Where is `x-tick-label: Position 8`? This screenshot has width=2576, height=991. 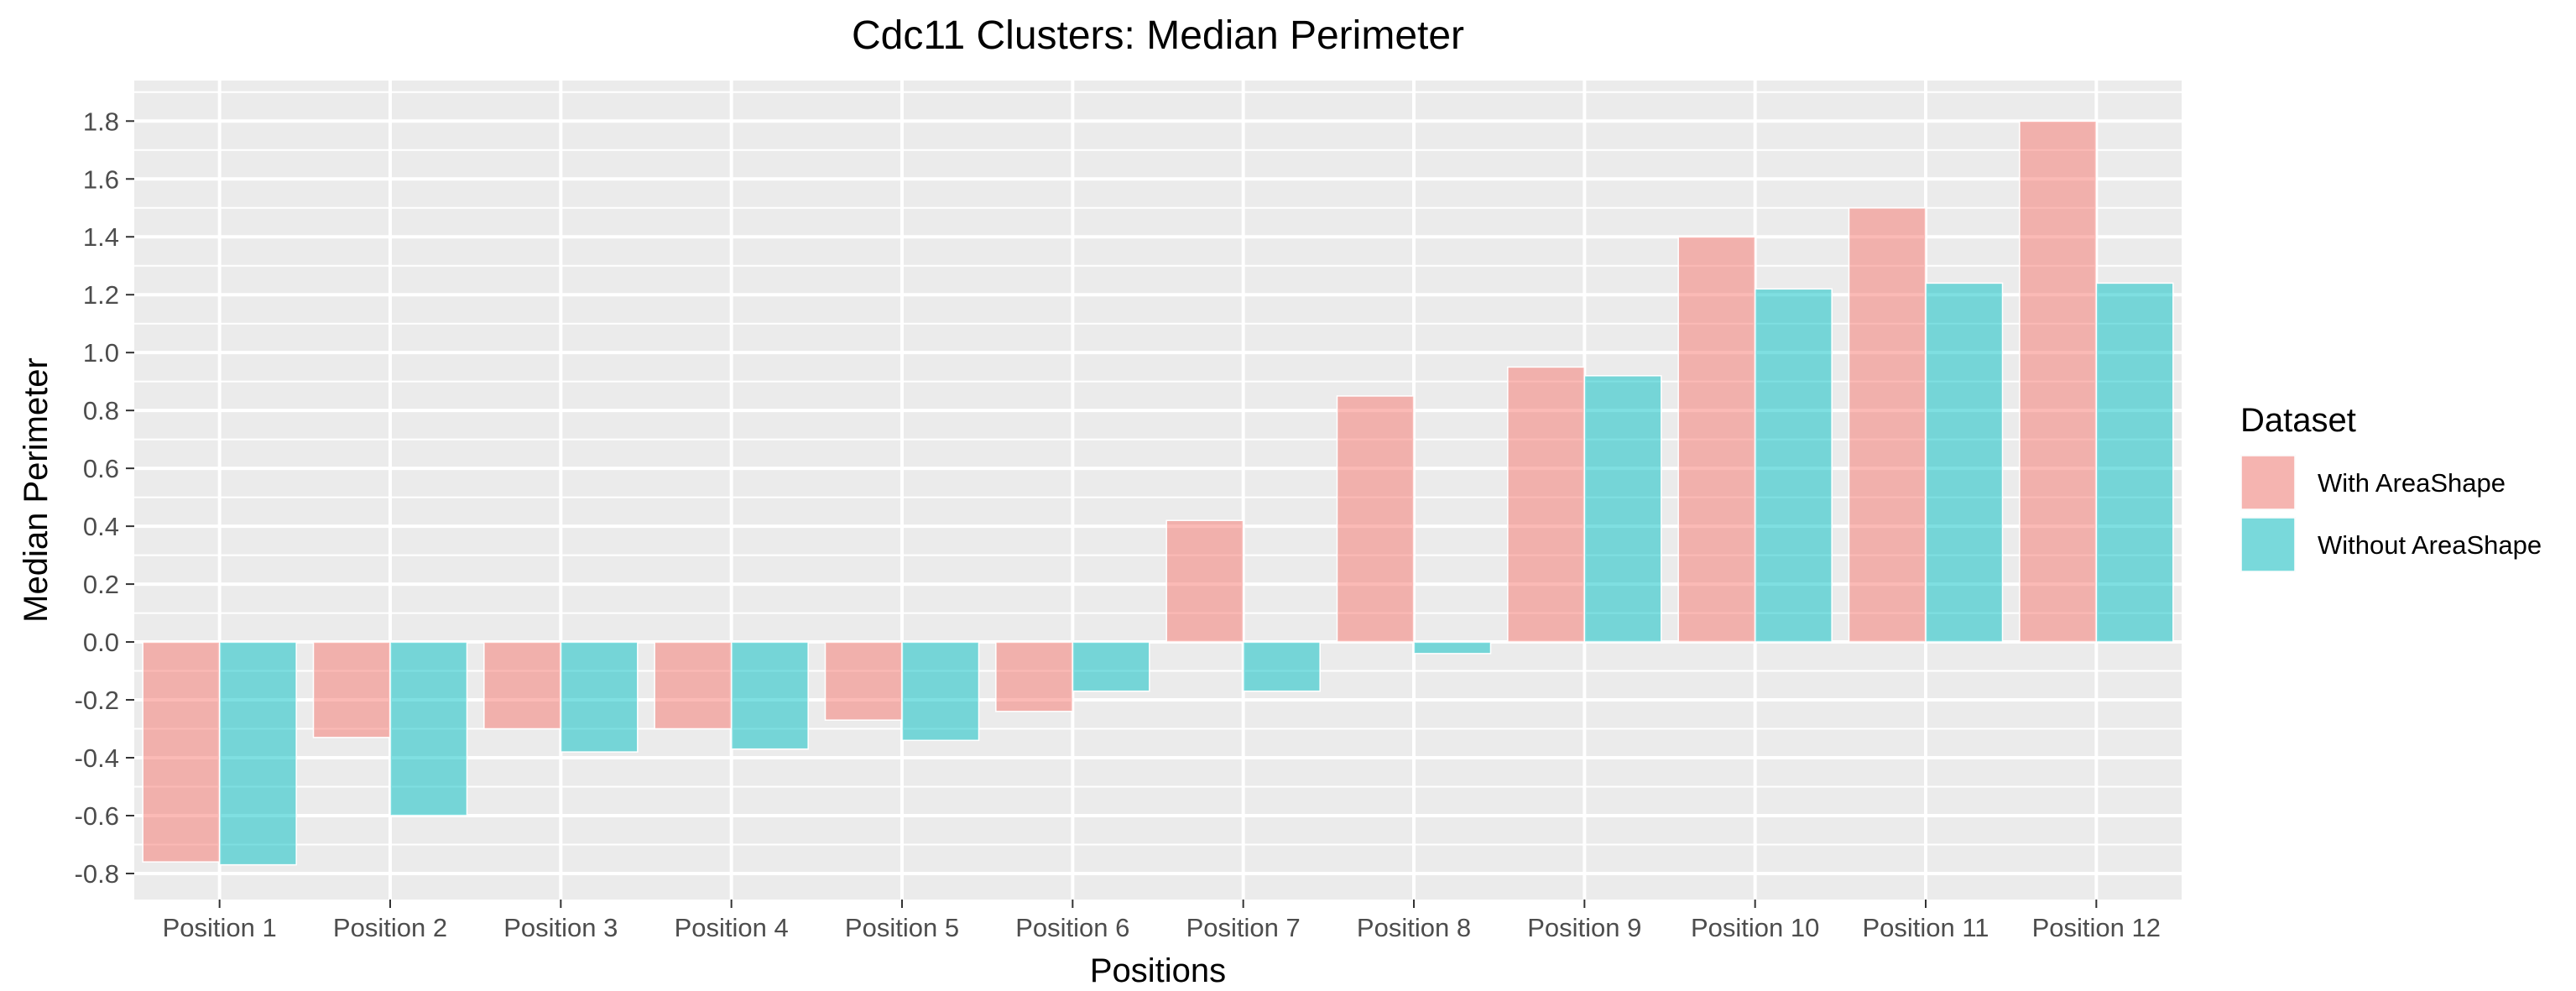
x-tick-label: Position 8 is located at coordinates (1414, 928).